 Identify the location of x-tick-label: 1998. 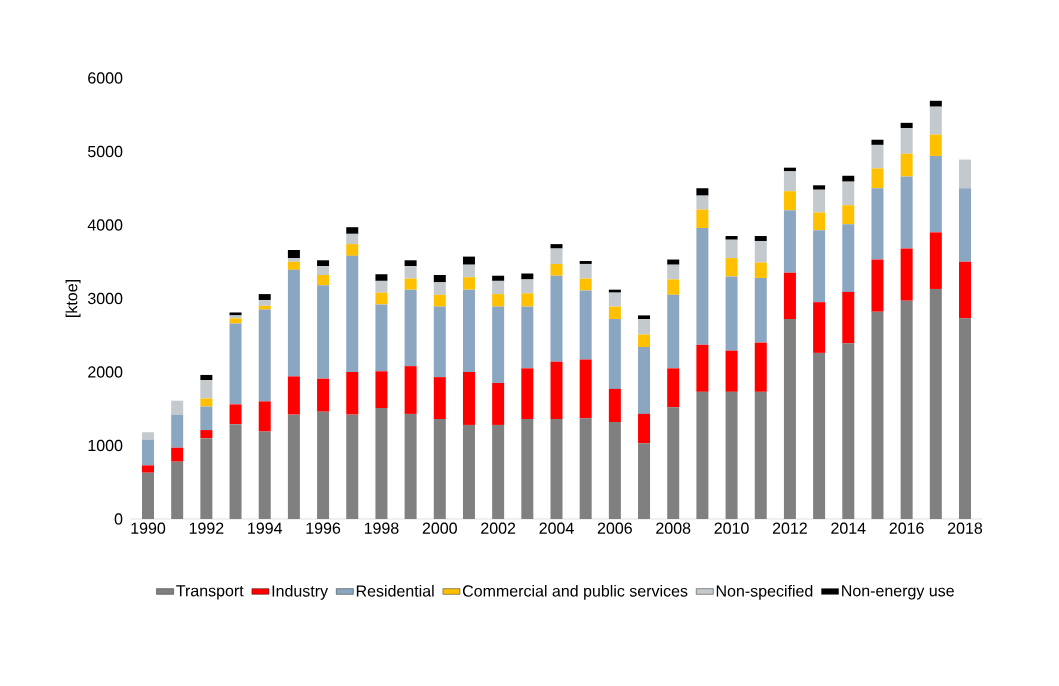
(381, 528).